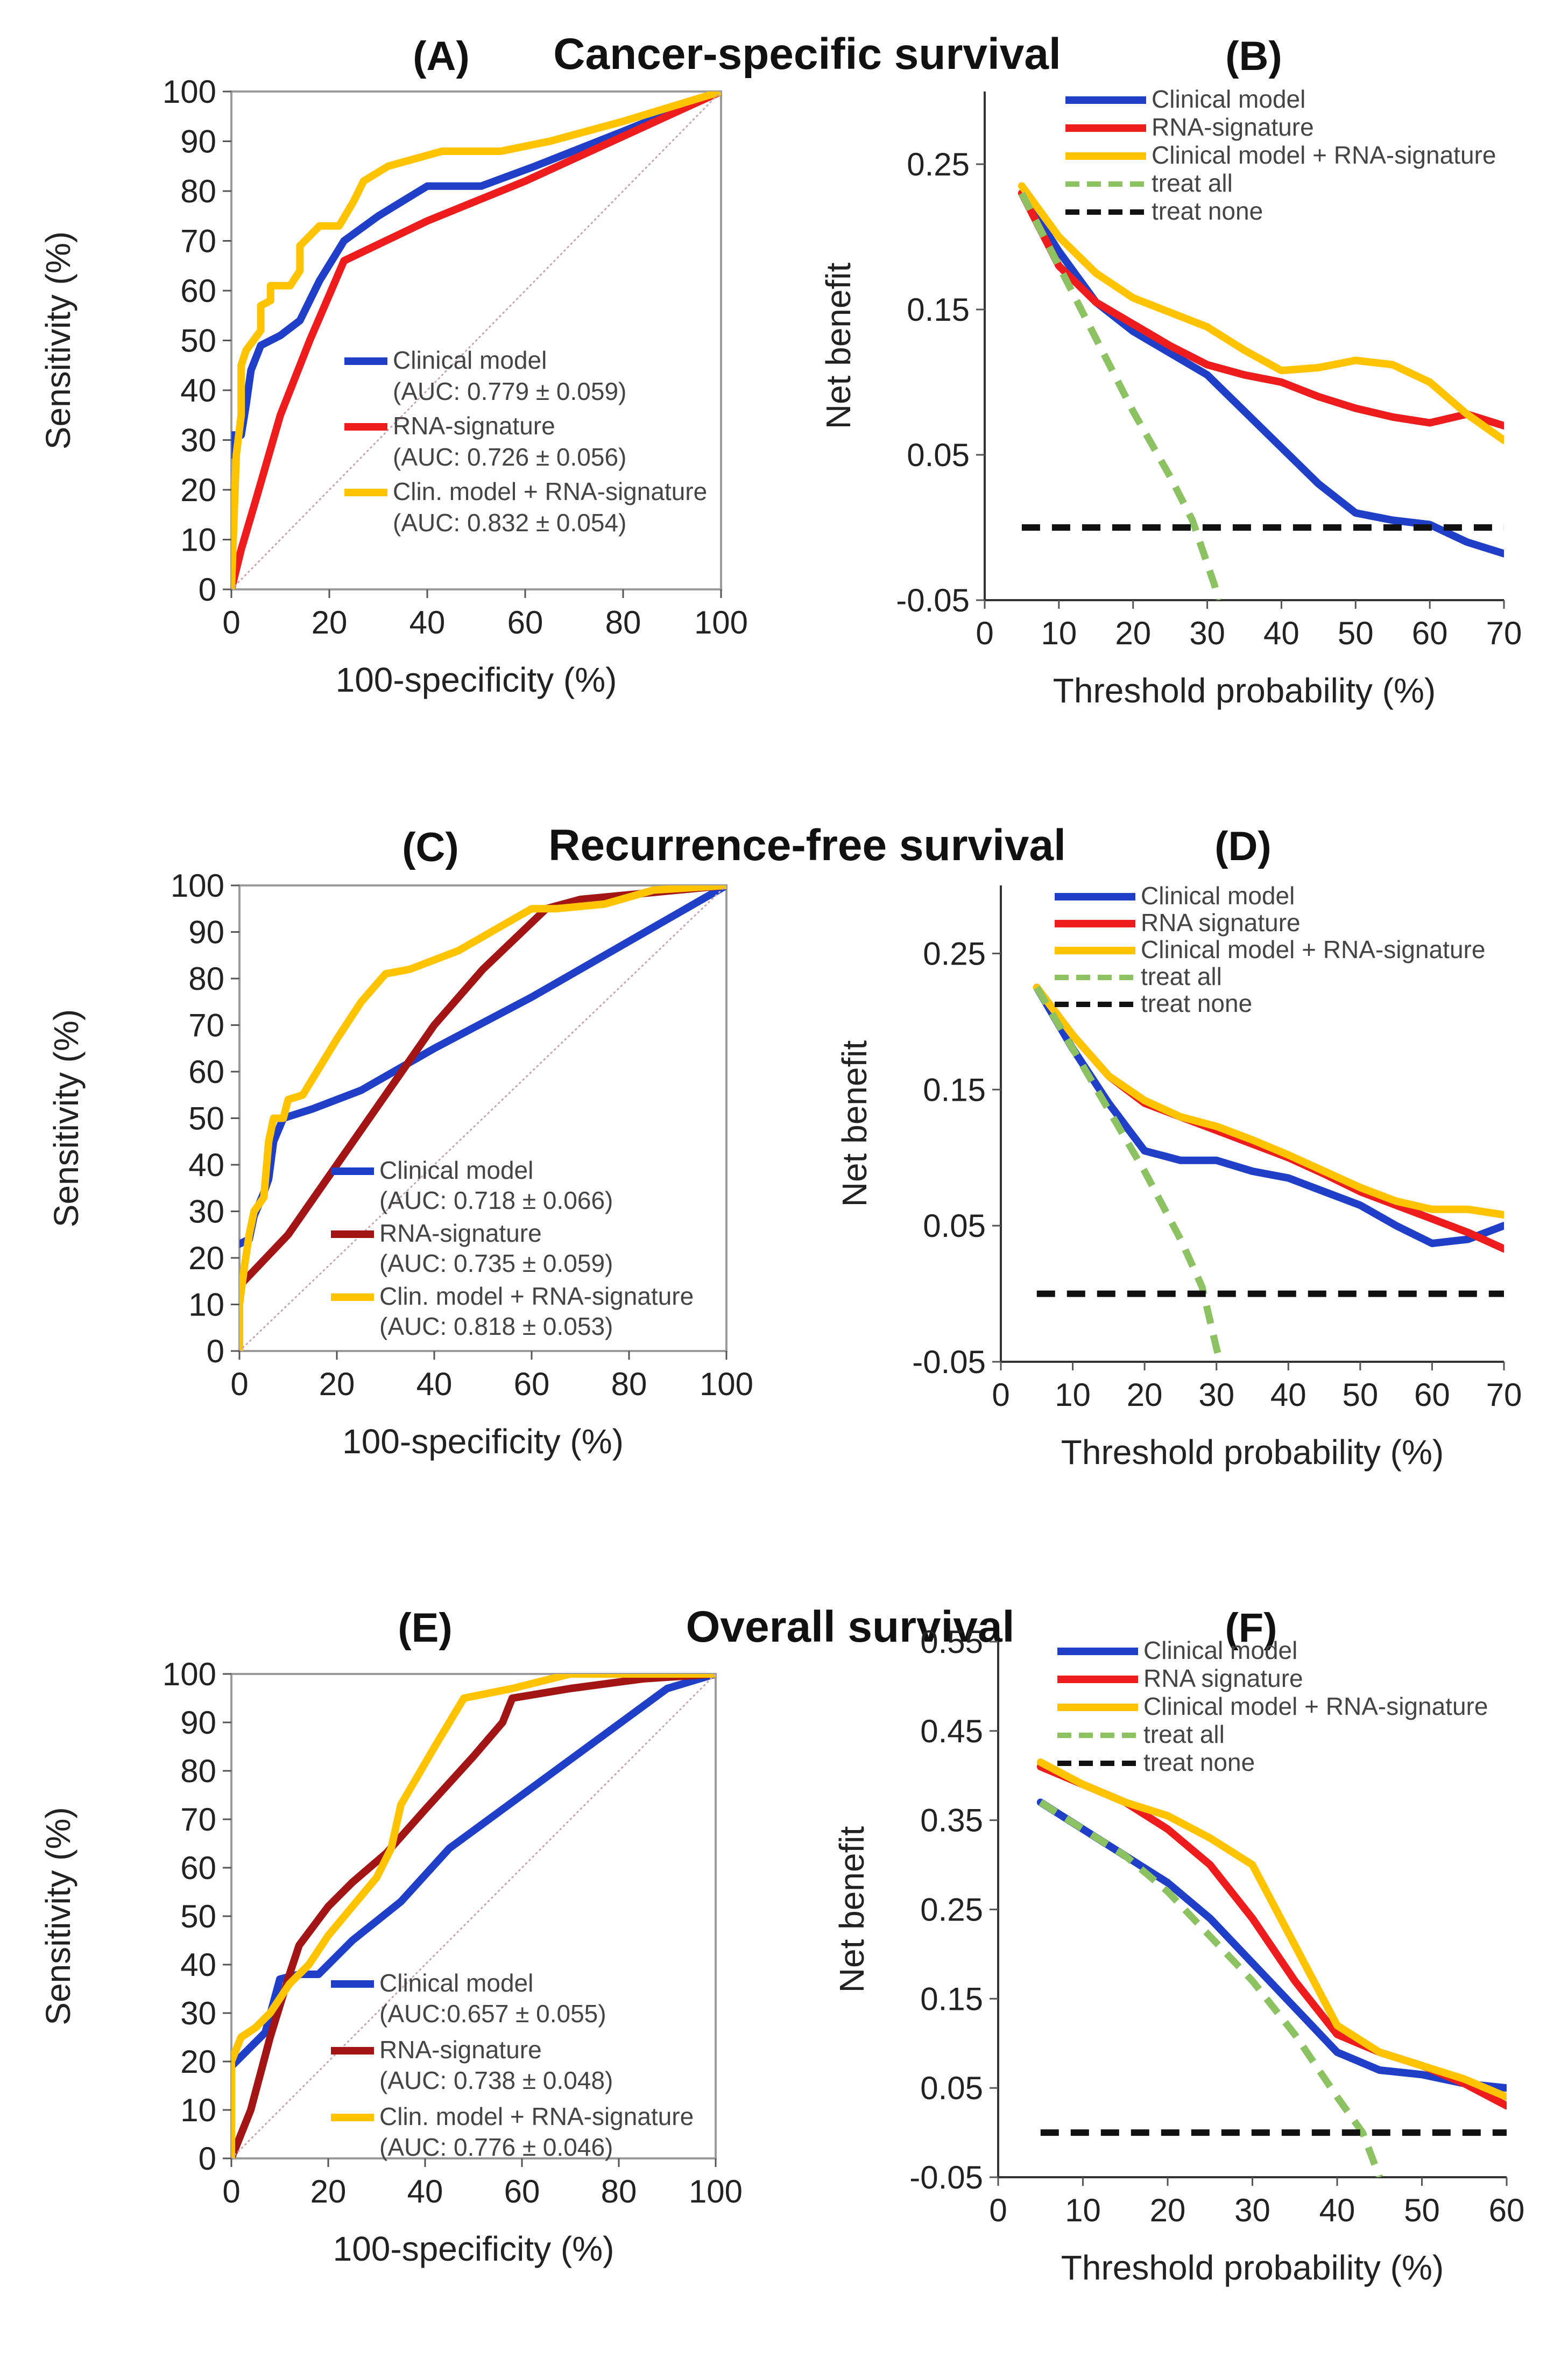  I want to click on panel-label: (C), so click(430, 848).